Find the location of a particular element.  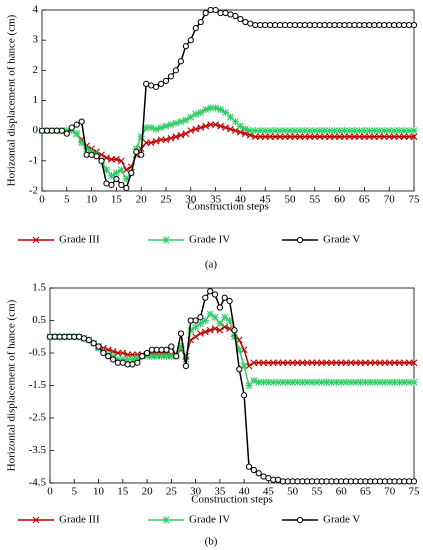

y-tick-label: 1 is located at coordinates (36, 100).